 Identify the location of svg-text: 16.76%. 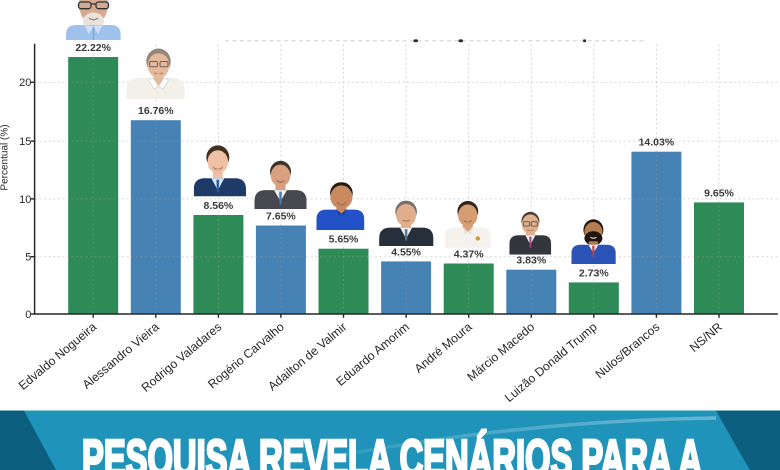
(156, 111).